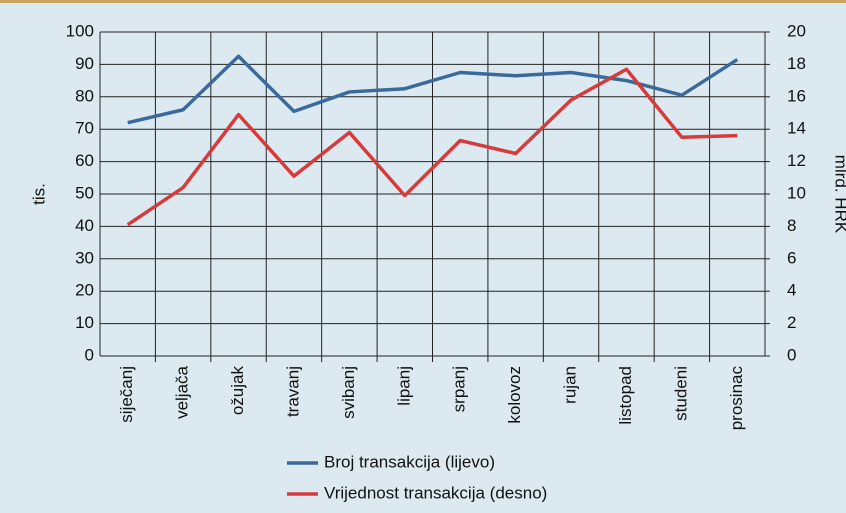 The height and width of the screenshot is (513, 846). What do you see at coordinates (126, 394) in the screenshot?
I see `x-tick-label: siječanj` at bounding box center [126, 394].